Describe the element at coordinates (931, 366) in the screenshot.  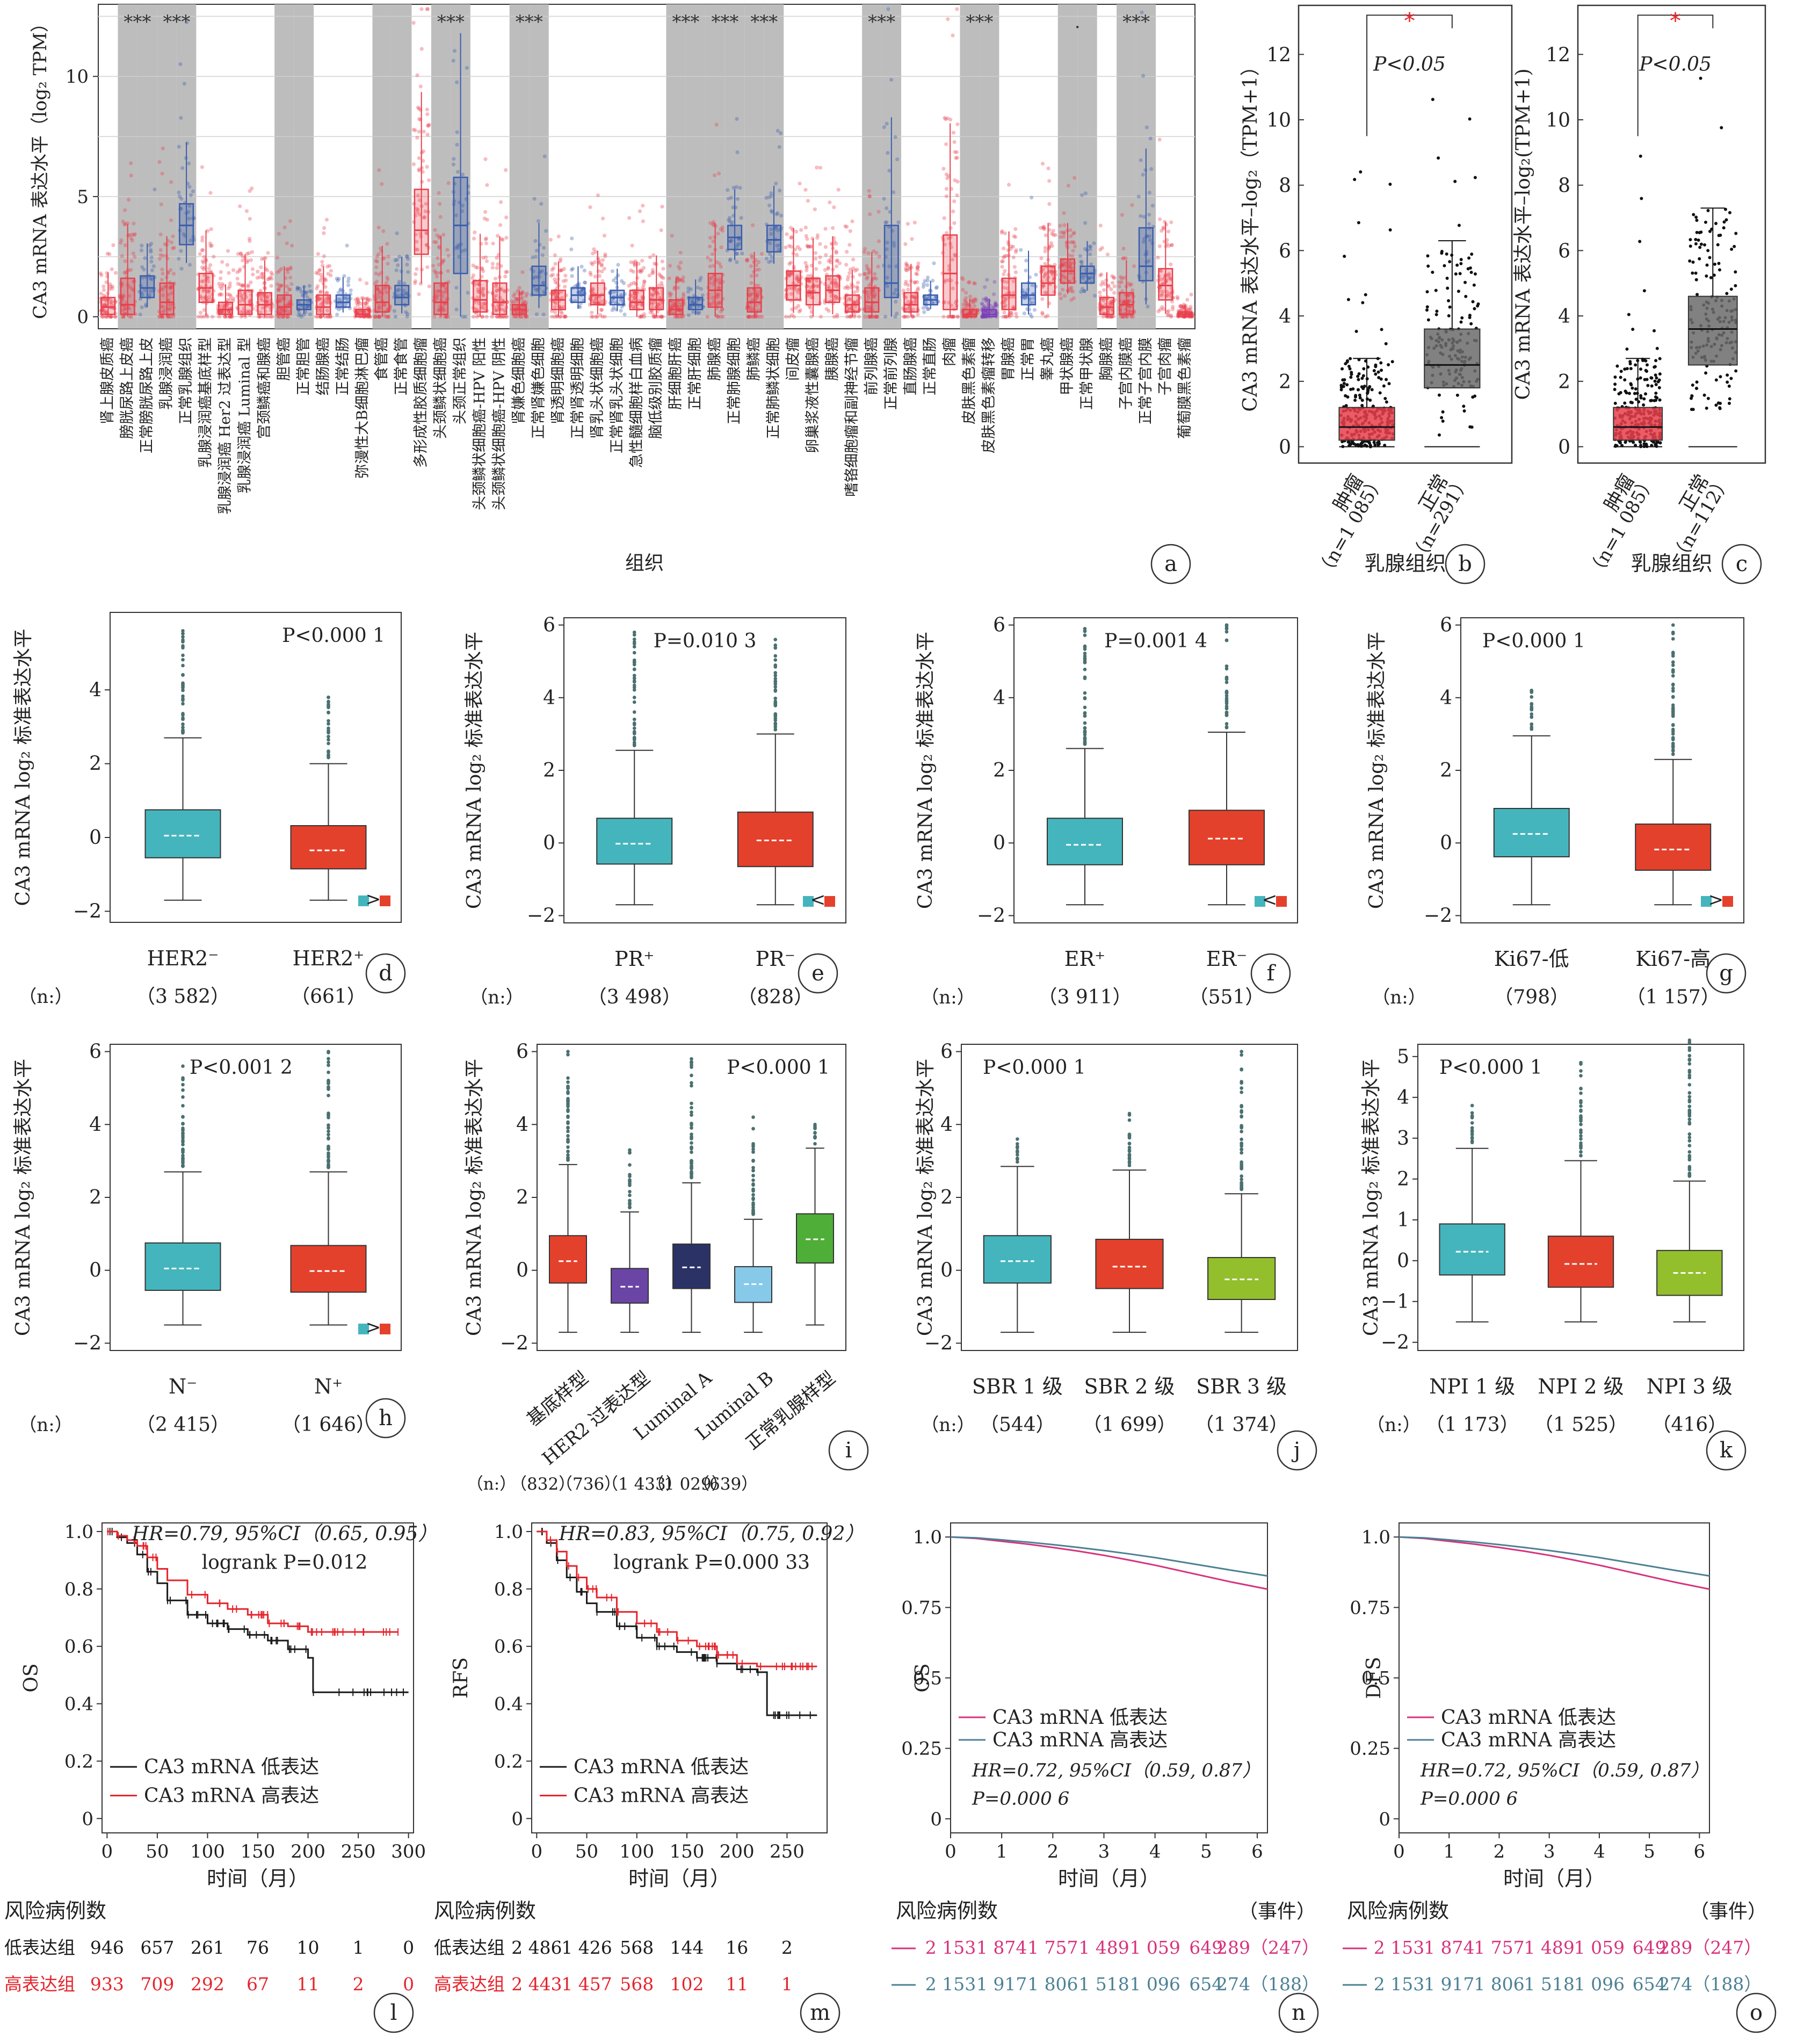
I see `category-label: 正常直肠` at that location.